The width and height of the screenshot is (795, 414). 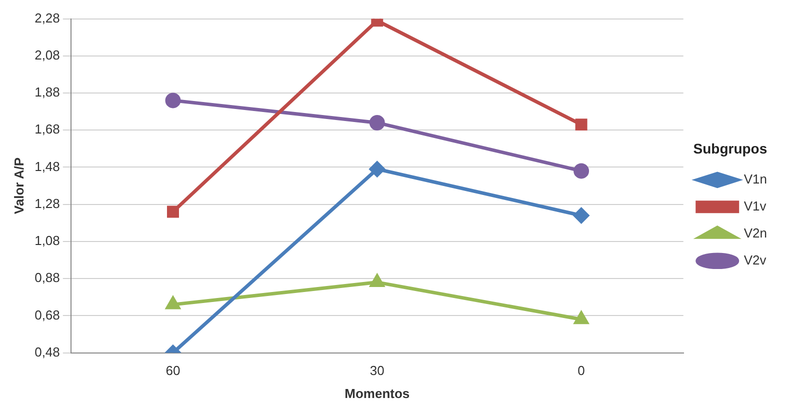 What do you see at coordinates (47, 129) in the screenshot?
I see `y-tick-label: 1,68` at bounding box center [47, 129].